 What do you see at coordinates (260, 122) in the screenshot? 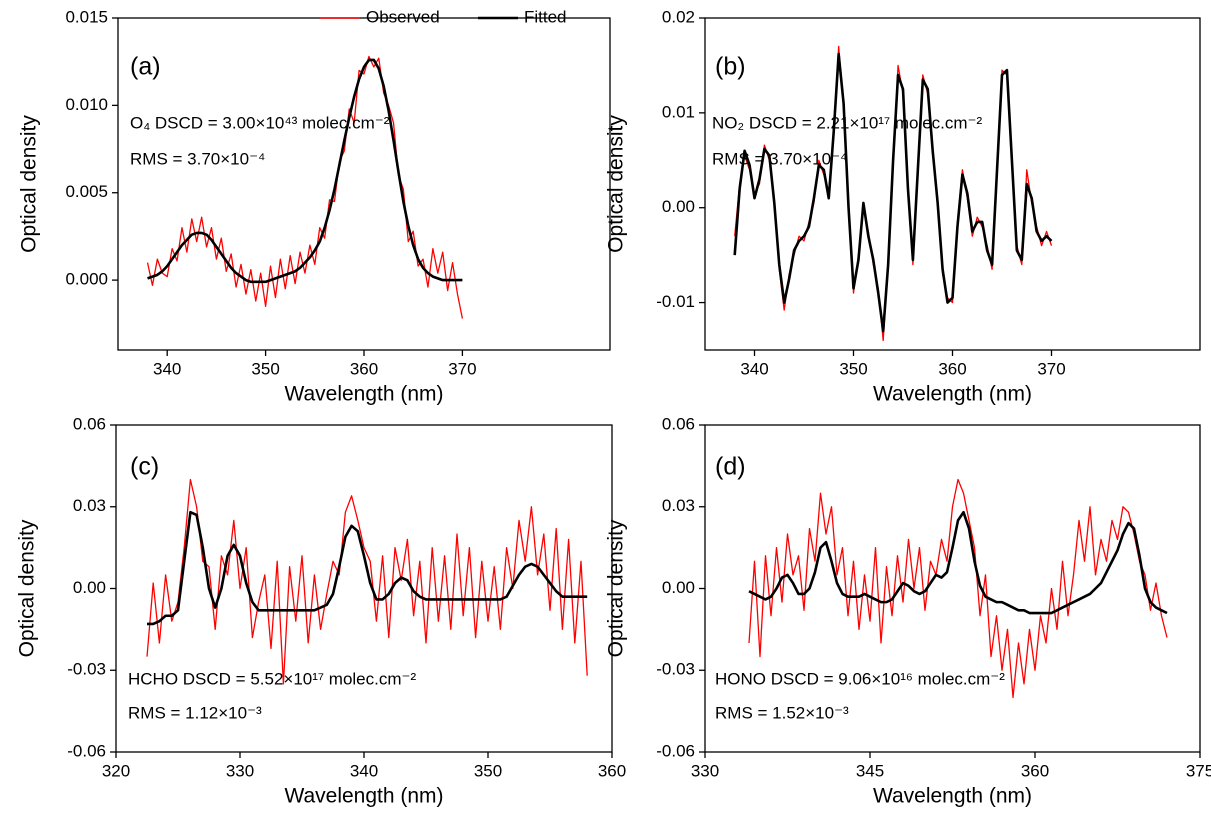
I see `annotation: O₄ DSCD = 3.00×10⁴³ molec.cm⁻²` at bounding box center [260, 122].